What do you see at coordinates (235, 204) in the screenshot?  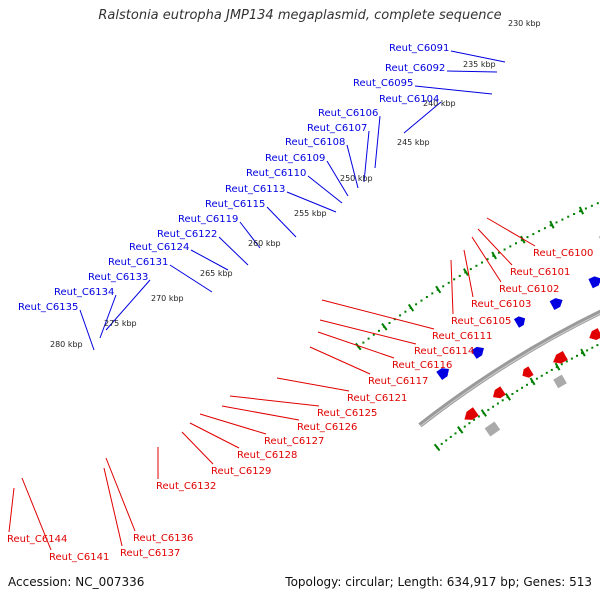 I see `forward-gene-label: Reut_C6115` at bounding box center [235, 204].